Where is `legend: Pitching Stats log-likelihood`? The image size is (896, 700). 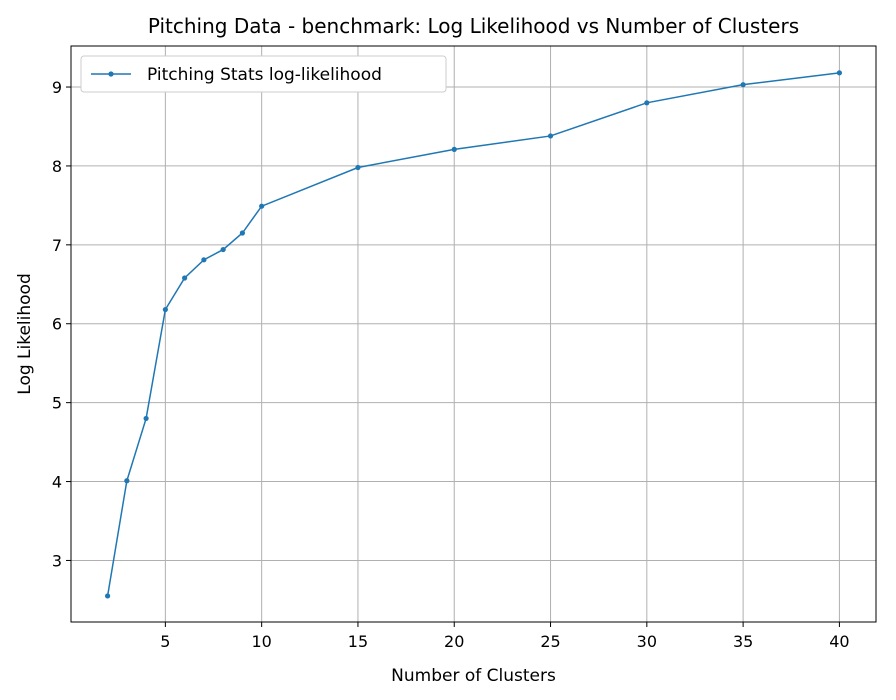
legend: Pitching Stats log-likelihood is located at coordinates (263, 74).